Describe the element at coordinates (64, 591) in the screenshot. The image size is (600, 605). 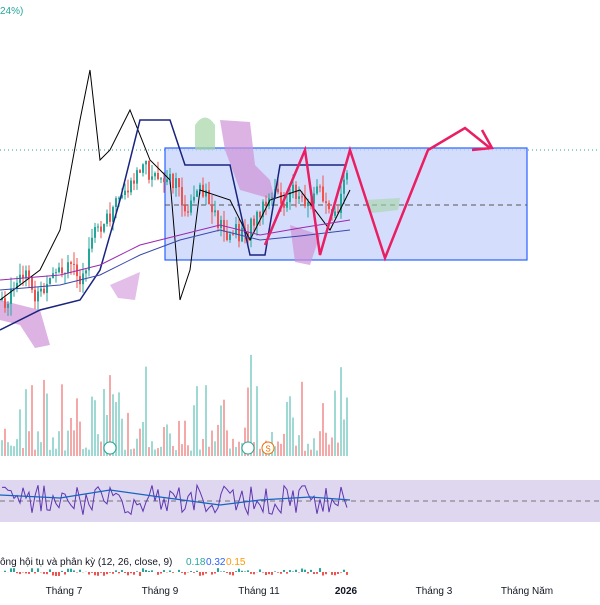
I see `x-tick-label: Tháng 7` at that location.